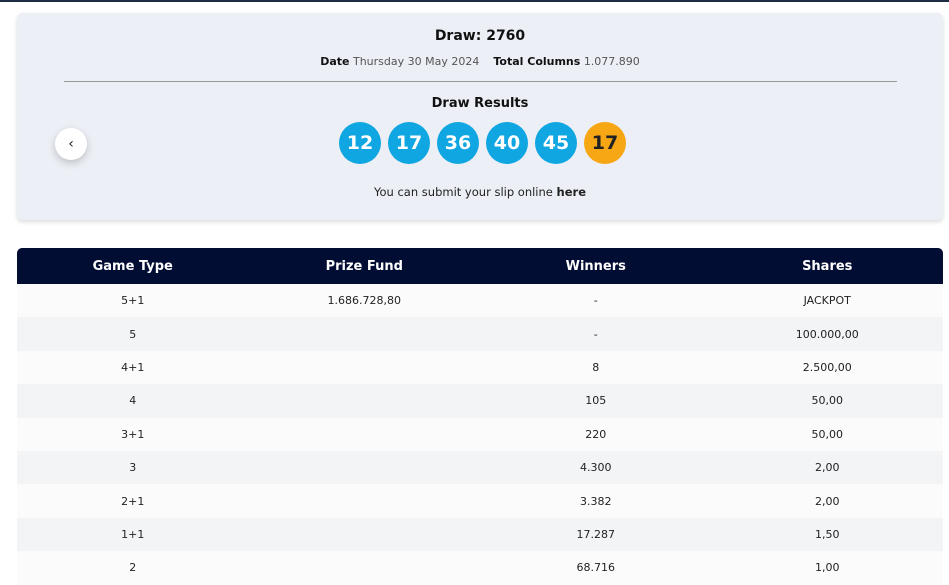 The image size is (949, 585). I want to click on number-ball: 12, so click(360, 143).